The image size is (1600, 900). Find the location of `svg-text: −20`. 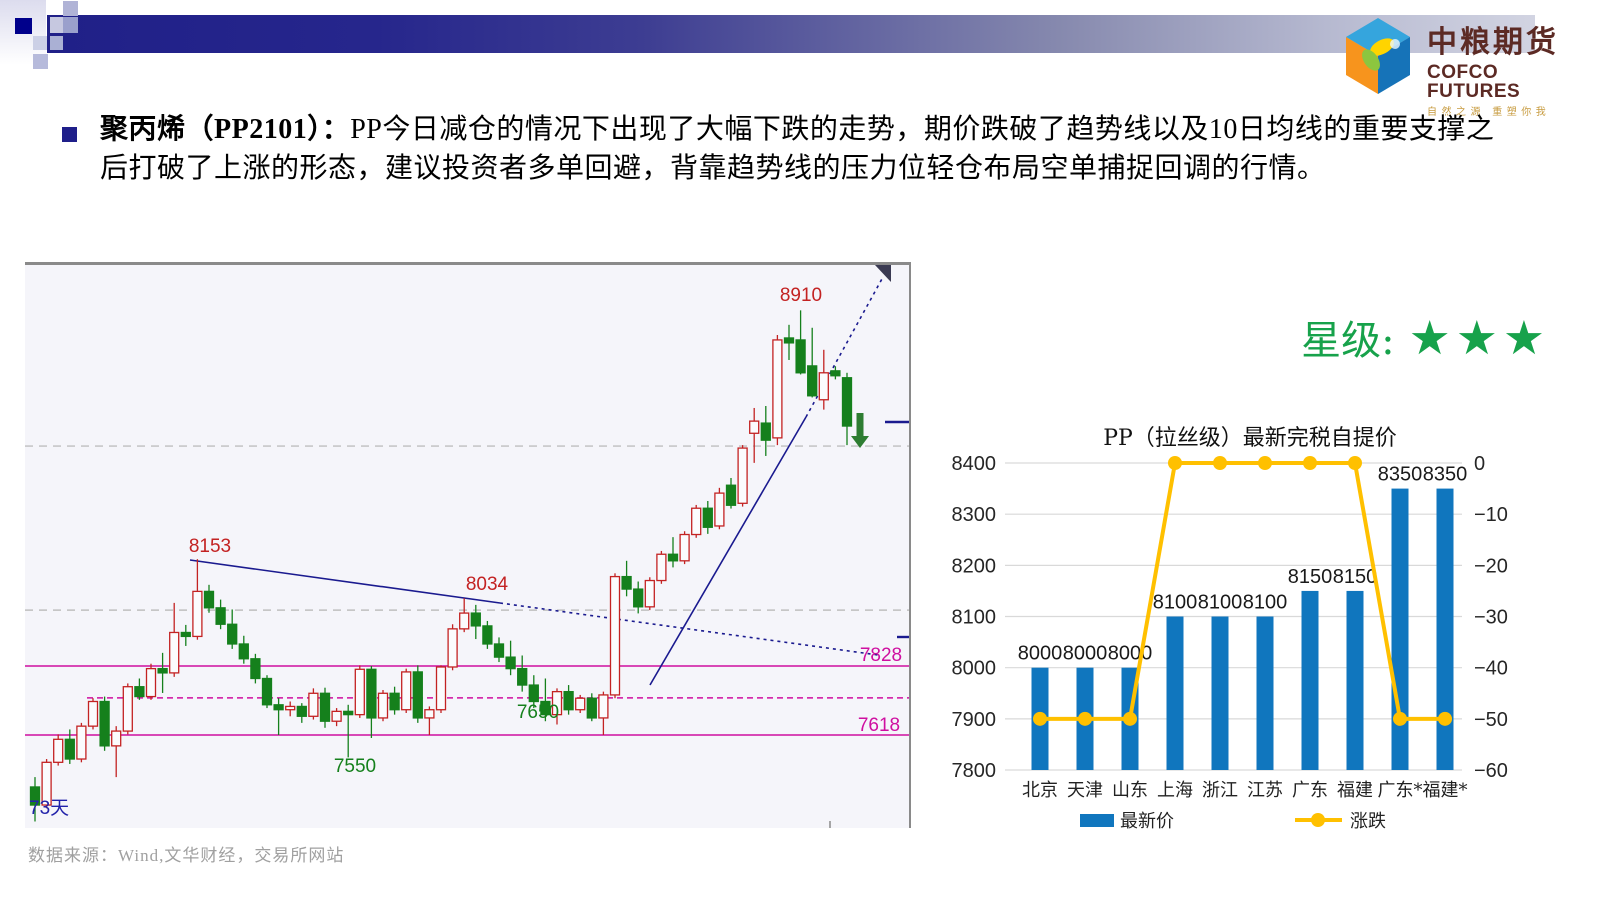

svg-text: −20 is located at coordinates (1491, 566).